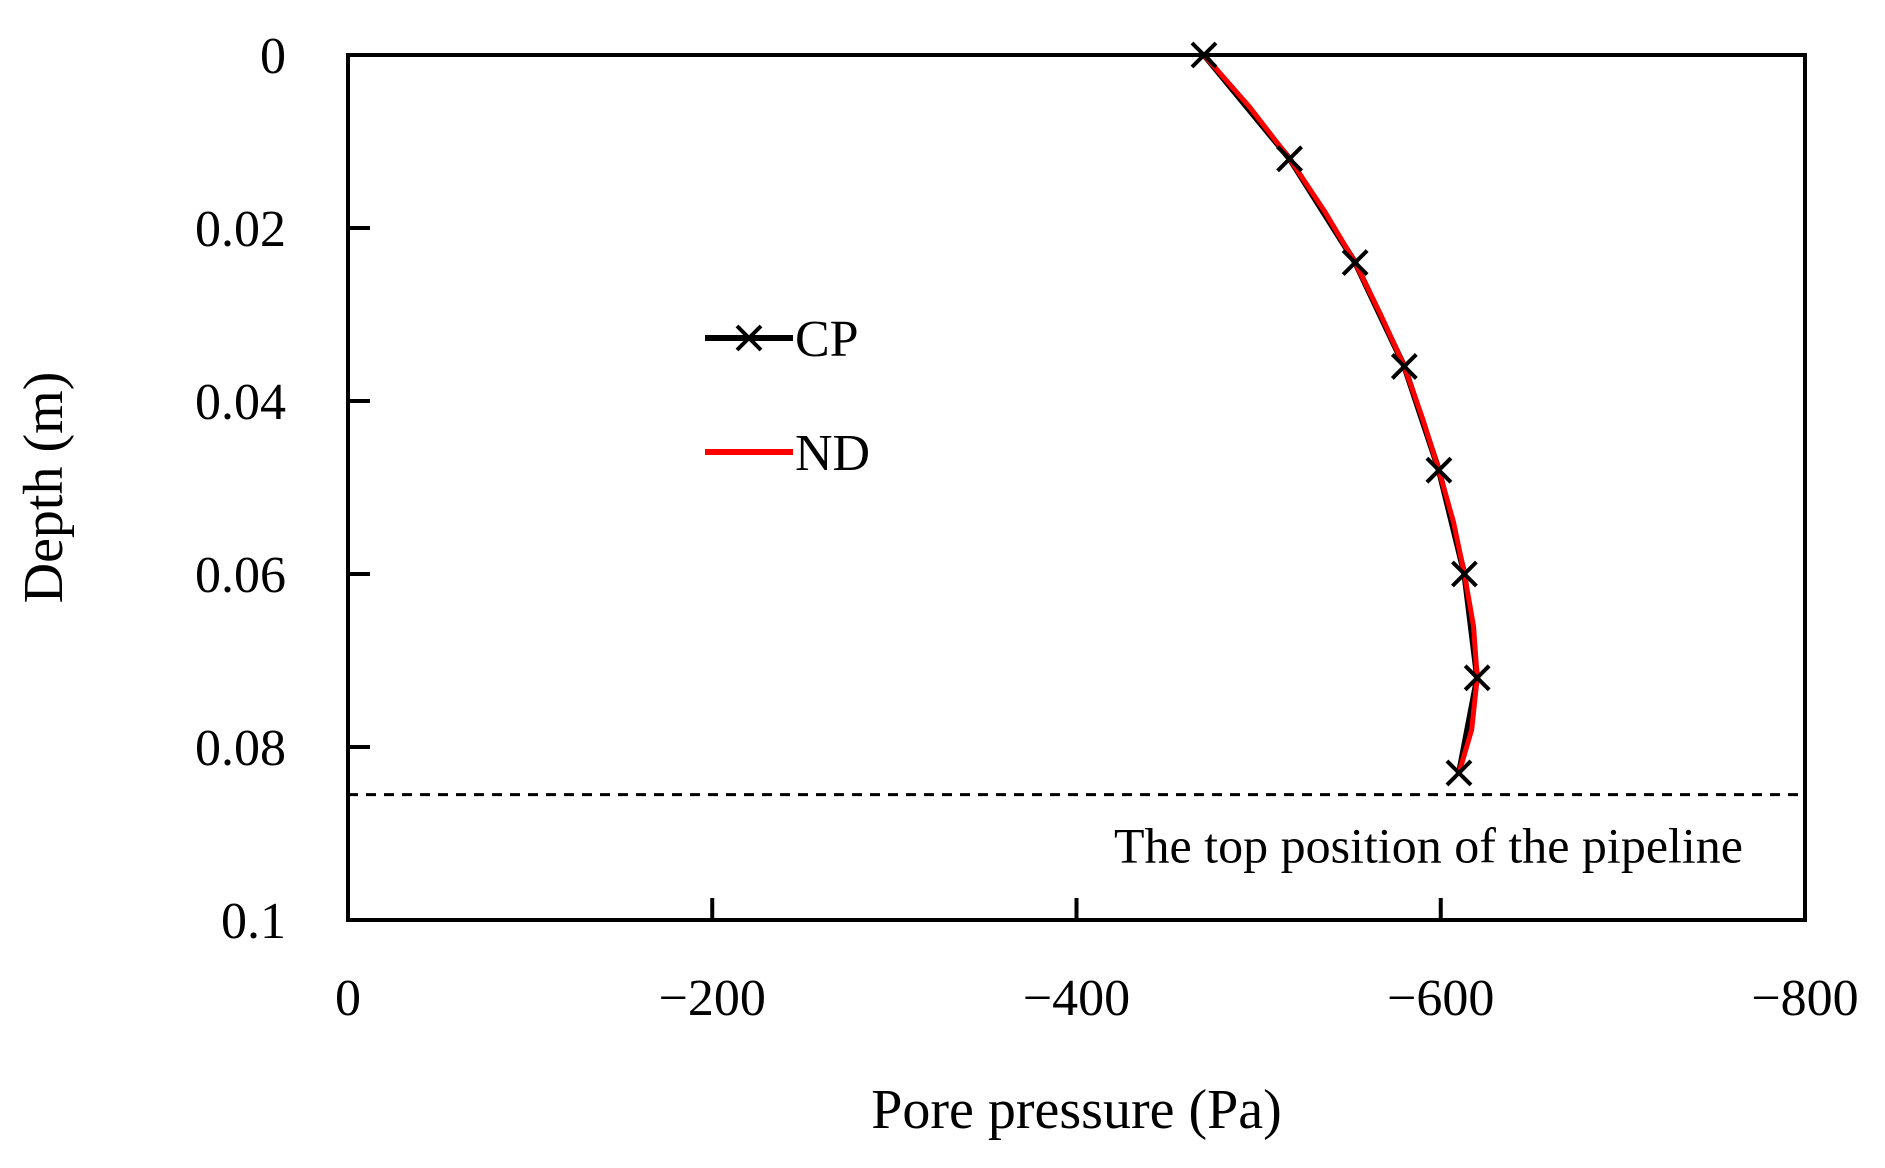 This screenshot has width=1885, height=1168. Describe the element at coordinates (749, 338) in the screenshot. I see `legend-cp-marker` at that location.